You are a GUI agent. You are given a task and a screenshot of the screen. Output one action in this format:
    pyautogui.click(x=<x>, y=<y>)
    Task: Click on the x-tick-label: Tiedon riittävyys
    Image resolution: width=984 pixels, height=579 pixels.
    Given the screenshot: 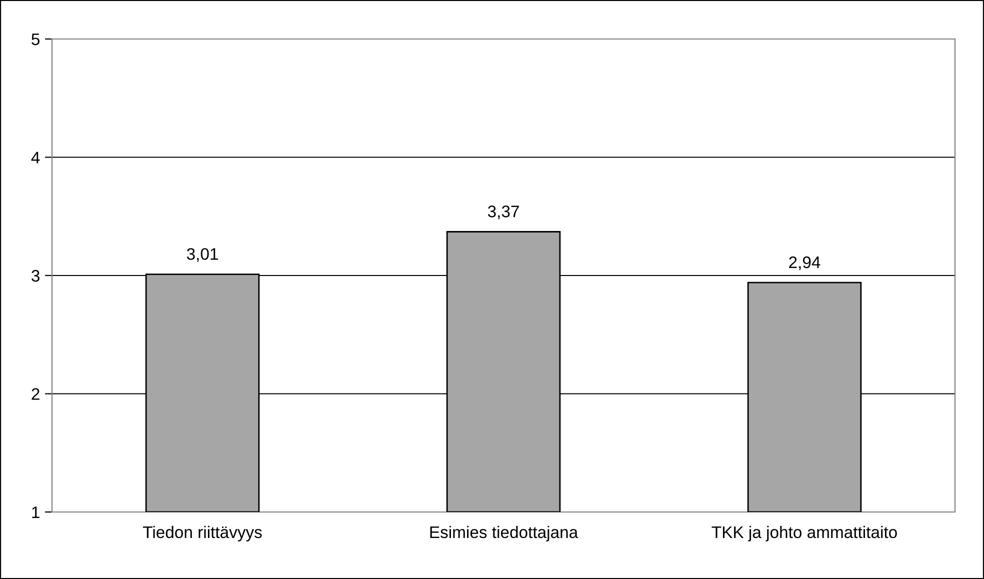 What is the action you would take?
    pyautogui.click(x=202, y=534)
    